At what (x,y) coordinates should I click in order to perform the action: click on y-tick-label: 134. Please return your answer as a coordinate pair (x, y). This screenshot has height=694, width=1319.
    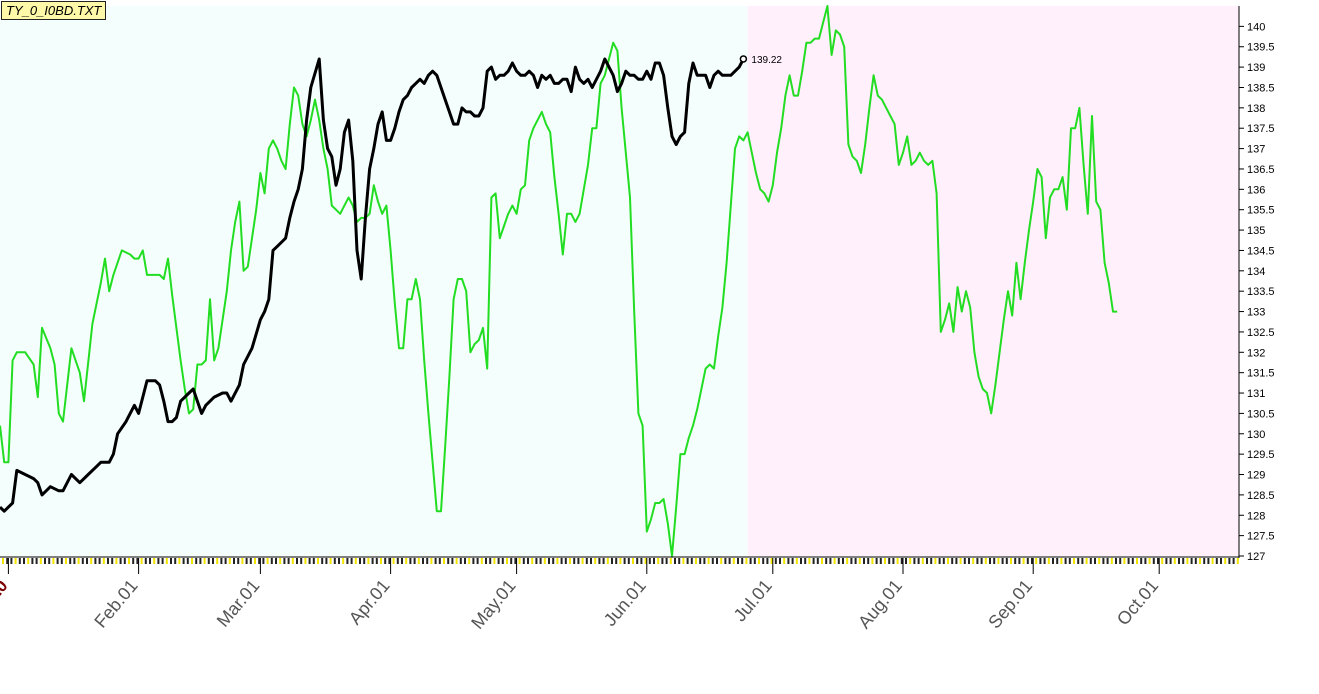
    Looking at the image, I should click on (1256, 272).